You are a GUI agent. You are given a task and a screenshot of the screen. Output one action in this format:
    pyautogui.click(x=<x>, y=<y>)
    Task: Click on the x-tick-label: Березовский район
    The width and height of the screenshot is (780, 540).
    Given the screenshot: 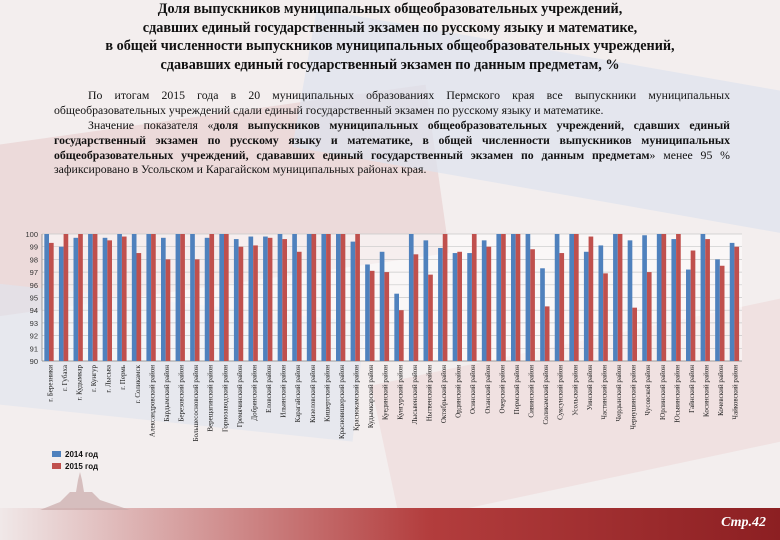 What is the action you would take?
    pyautogui.click(x=182, y=393)
    